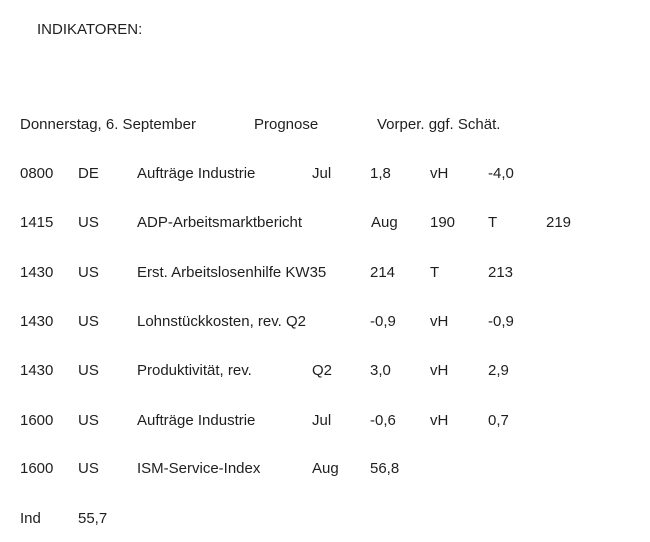 The height and width of the screenshot is (542, 650). Describe the element at coordinates (37, 222) in the screenshot. I see `cell-time: 1415` at that location.